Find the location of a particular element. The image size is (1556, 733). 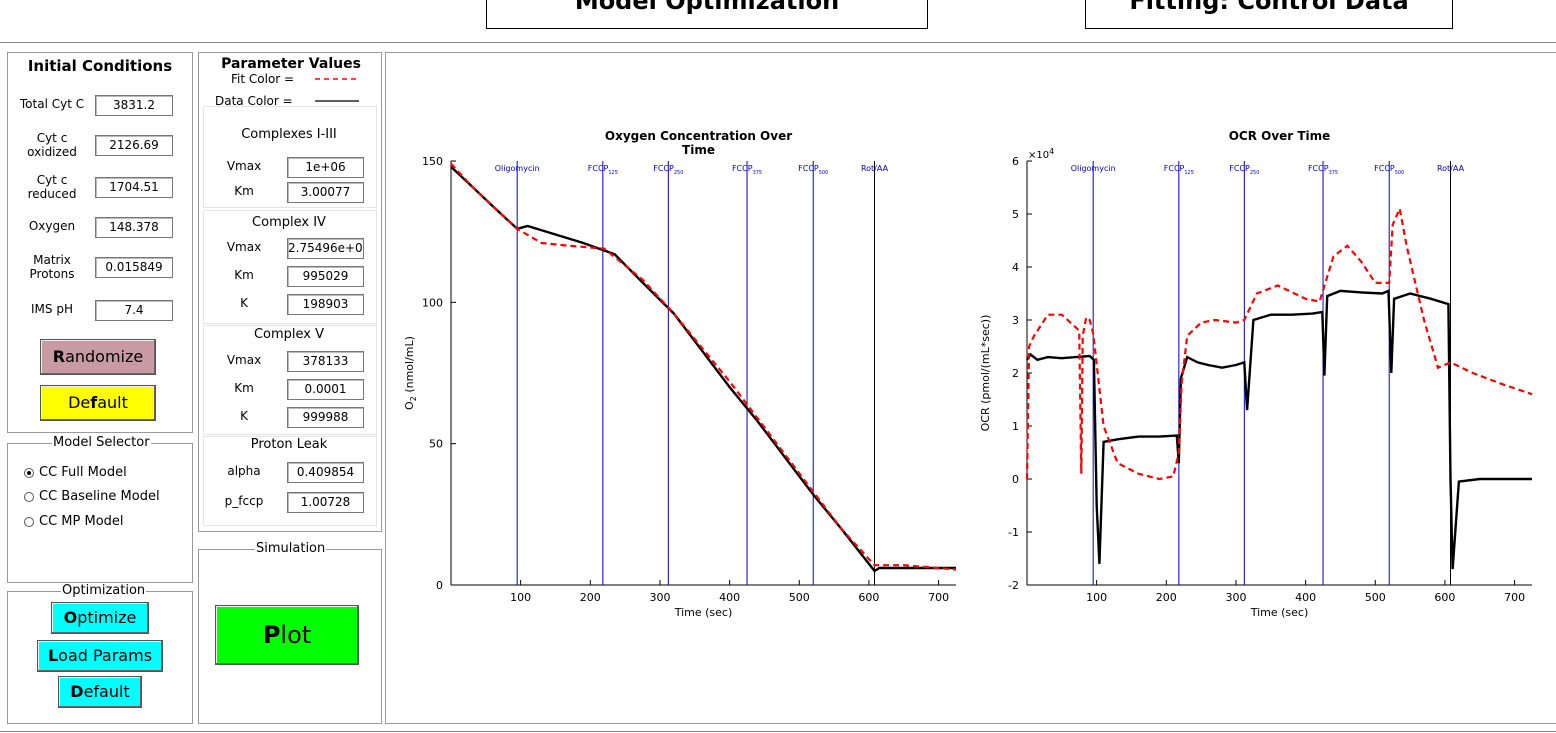

param-input: 0.409854 is located at coordinates (325, 472).